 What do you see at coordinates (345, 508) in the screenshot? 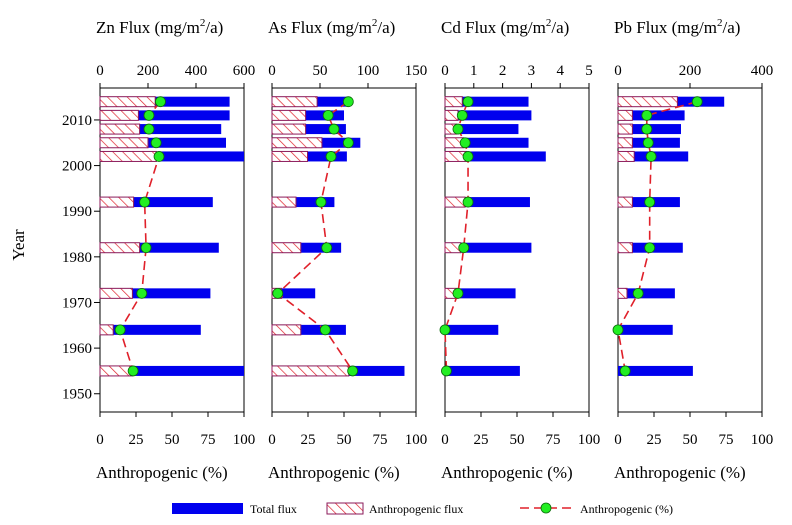
I see `legend-anthro-swatch` at bounding box center [345, 508].